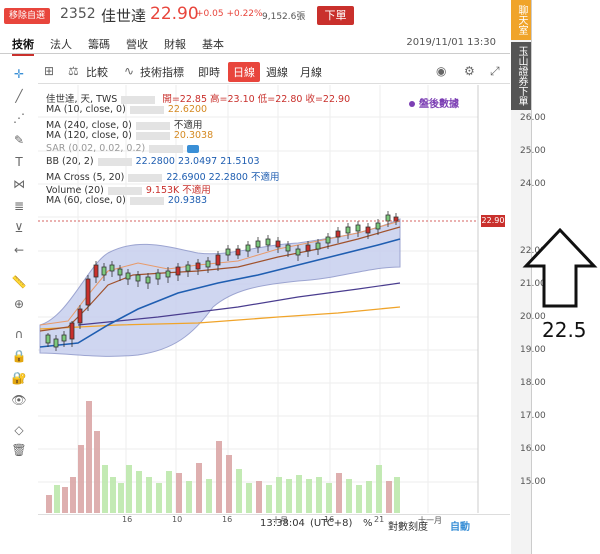 This screenshot has width=600, height=554. What do you see at coordinates (19, 334) in the screenshot?
I see `magnet-icon: ∩` at bounding box center [19, 334].